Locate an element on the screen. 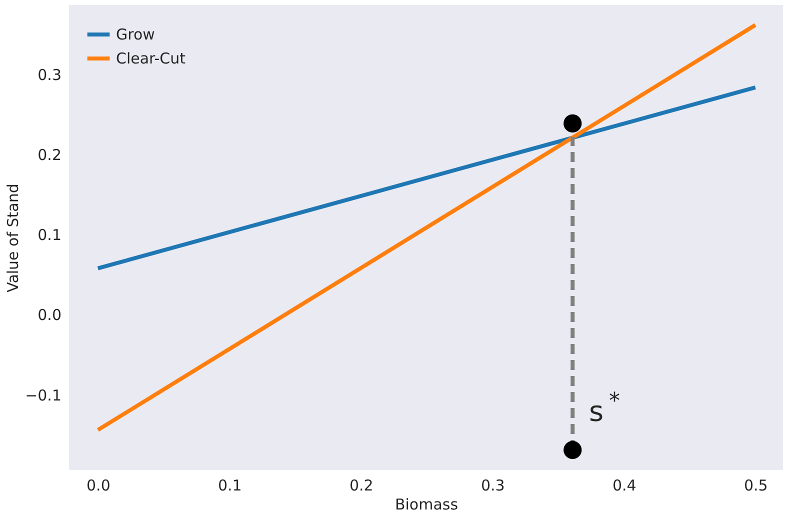 This screenshot has width=785, height=517. x-tick-label: 0.4 is located at coordinates (624, 485).